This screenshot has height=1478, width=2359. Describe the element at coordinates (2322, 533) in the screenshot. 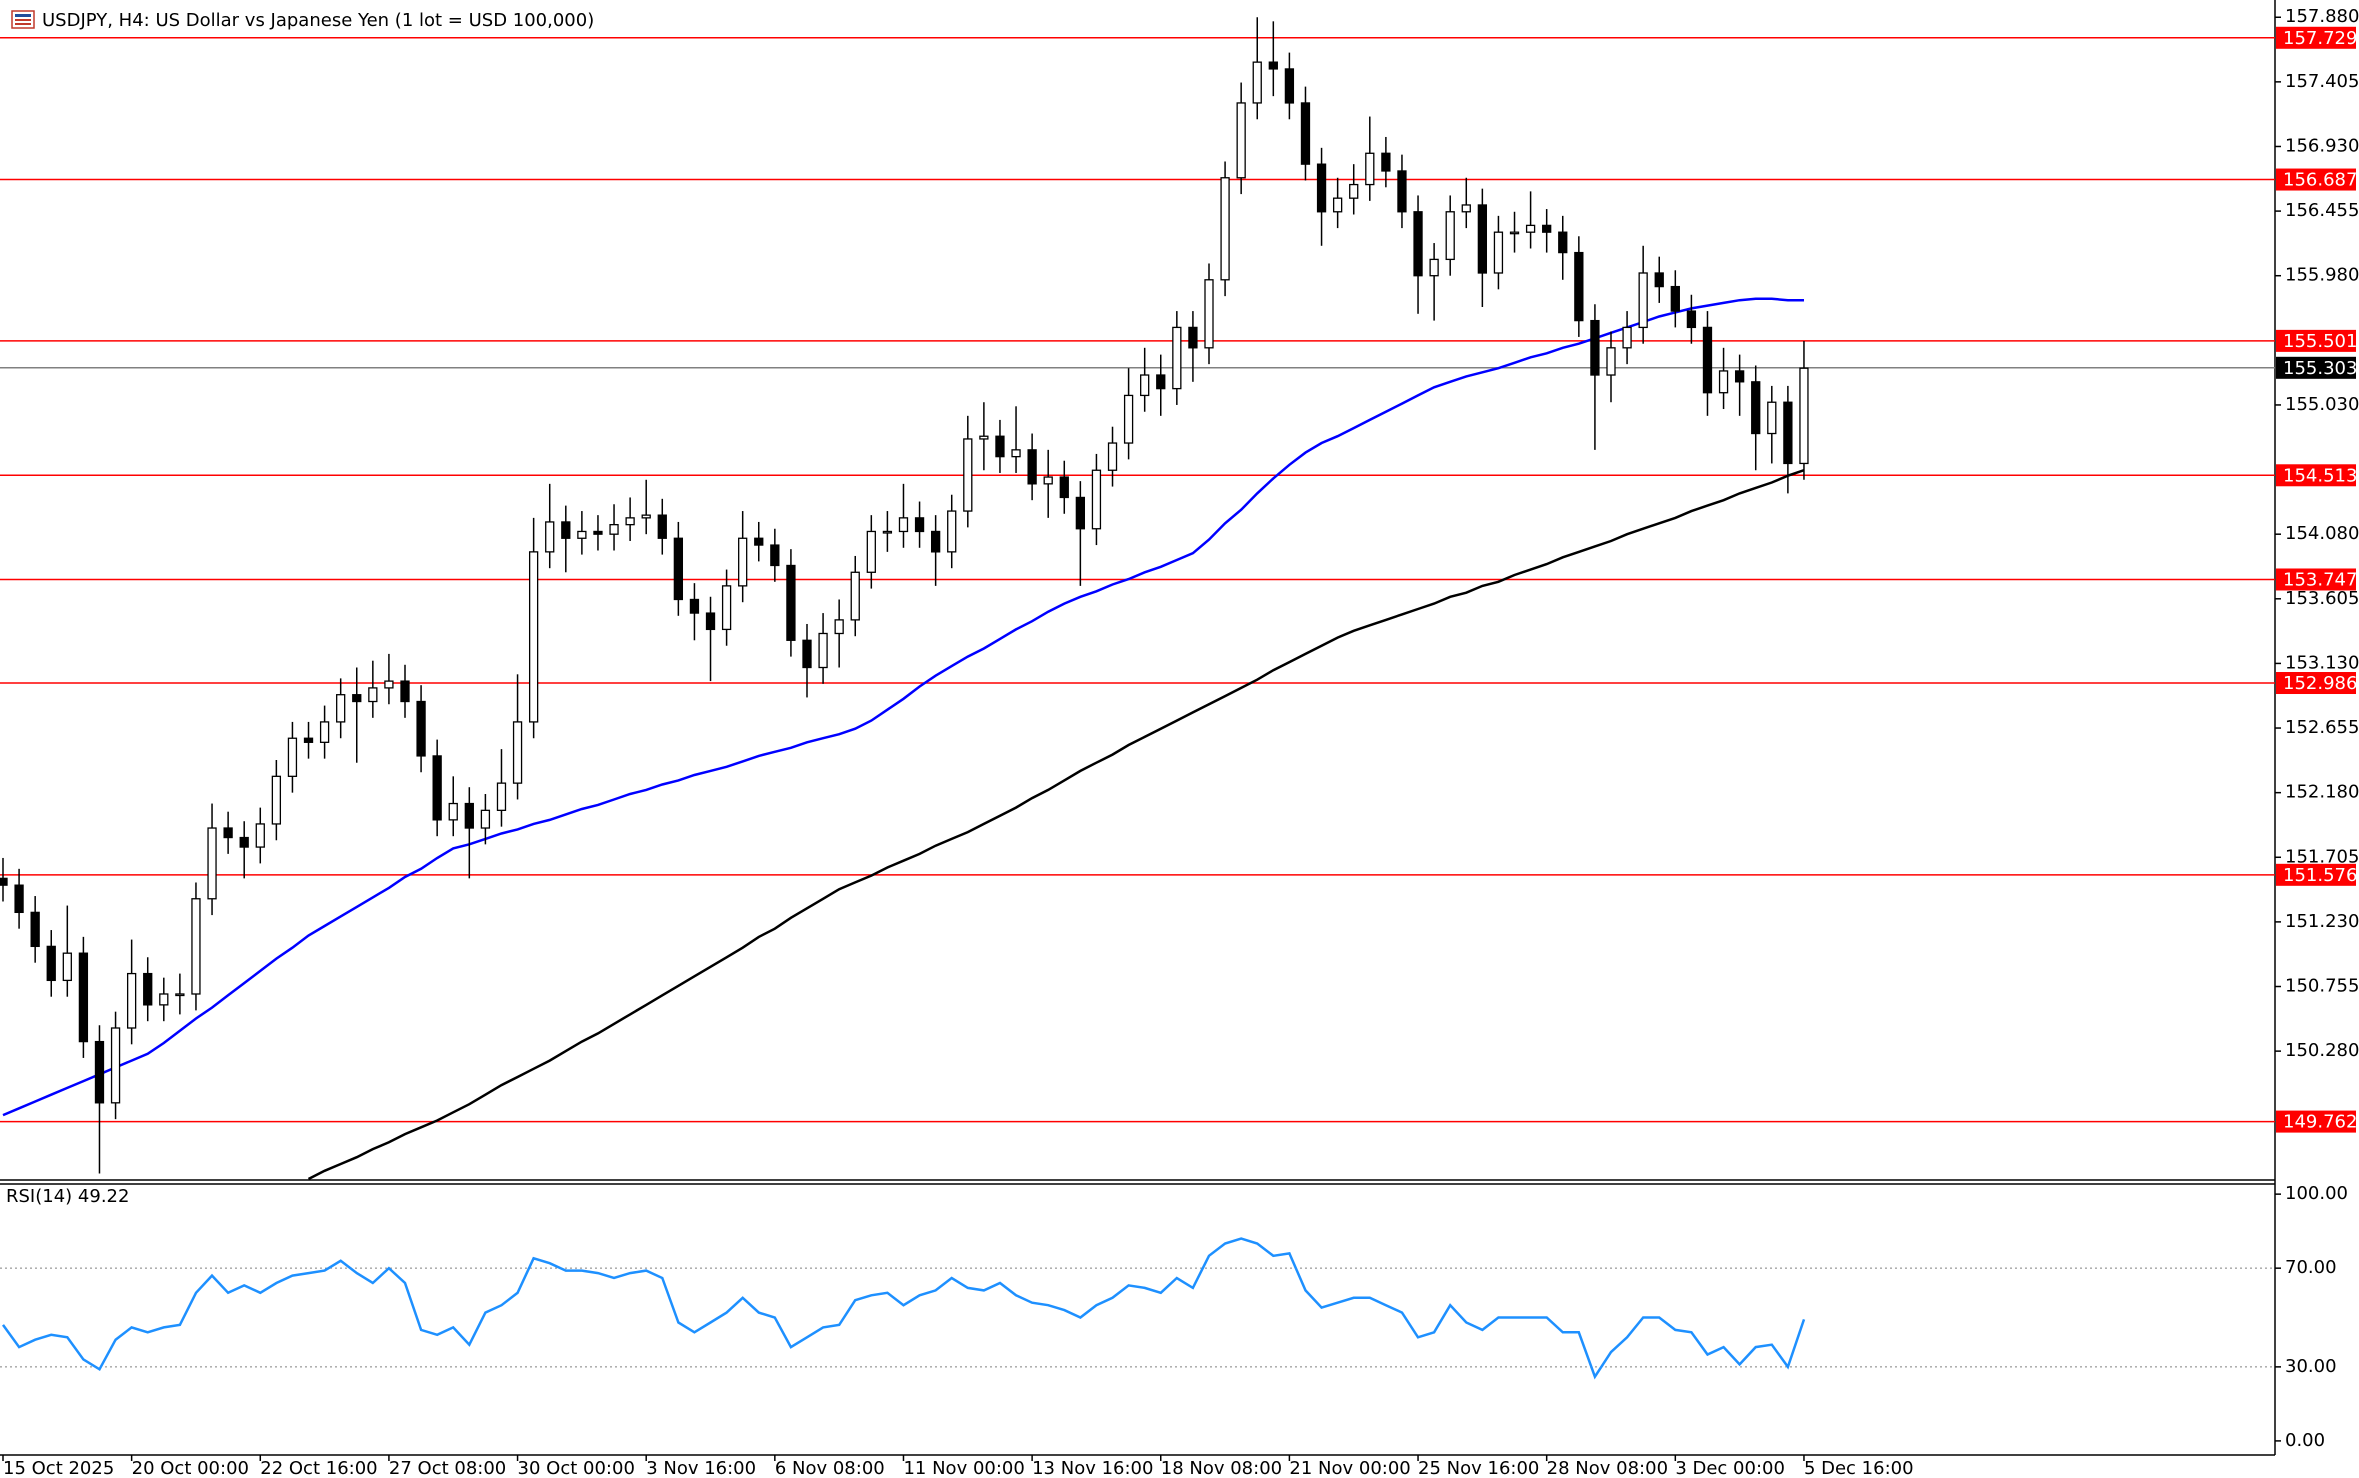

I see `y-tick-label: 154.080` at that location.